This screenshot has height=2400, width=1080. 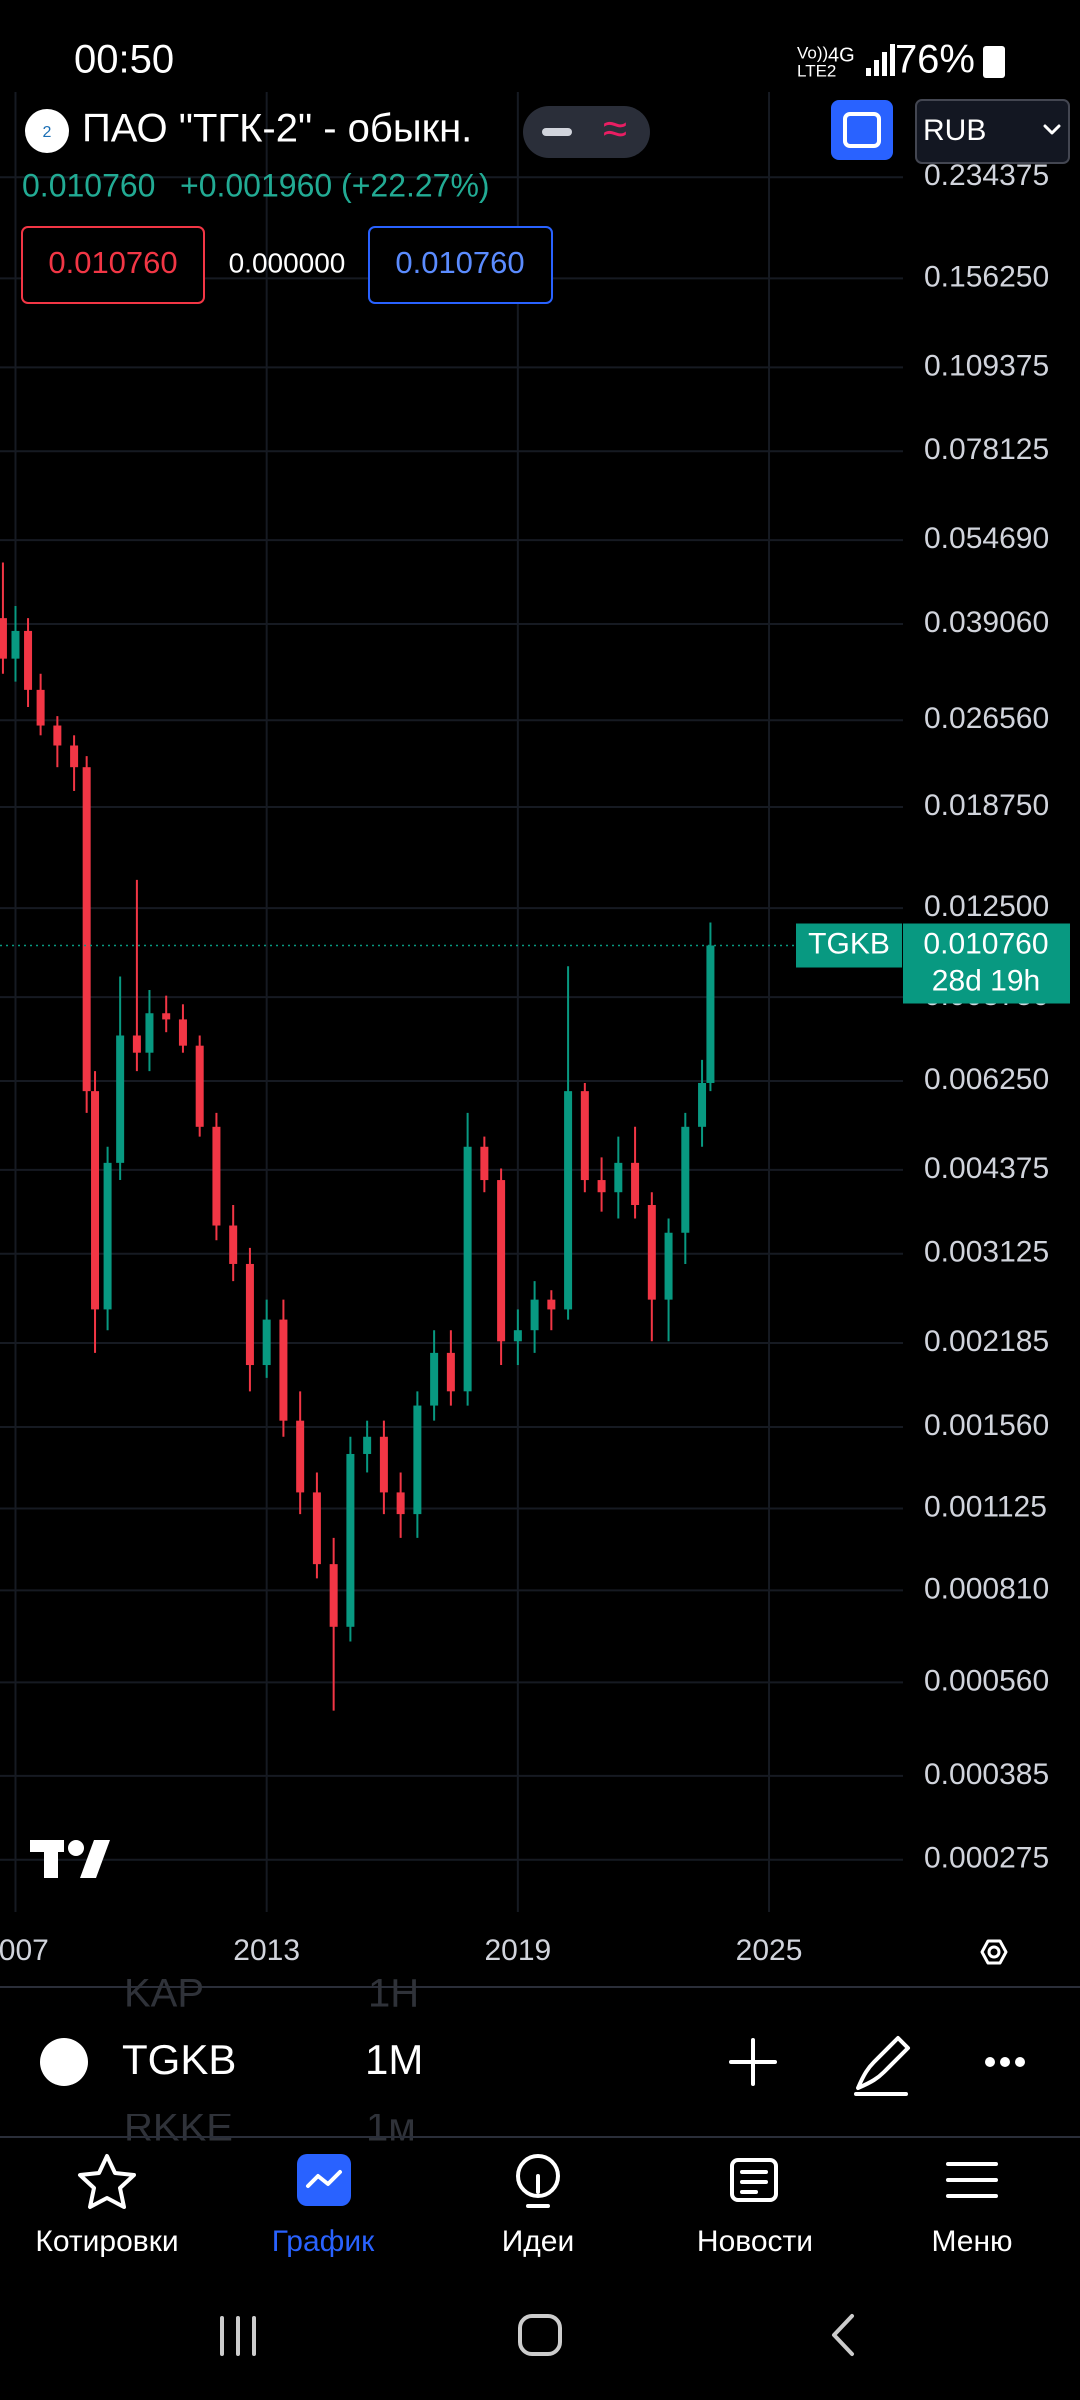 I want to click on more-button, so click(x=1005, y=2062).